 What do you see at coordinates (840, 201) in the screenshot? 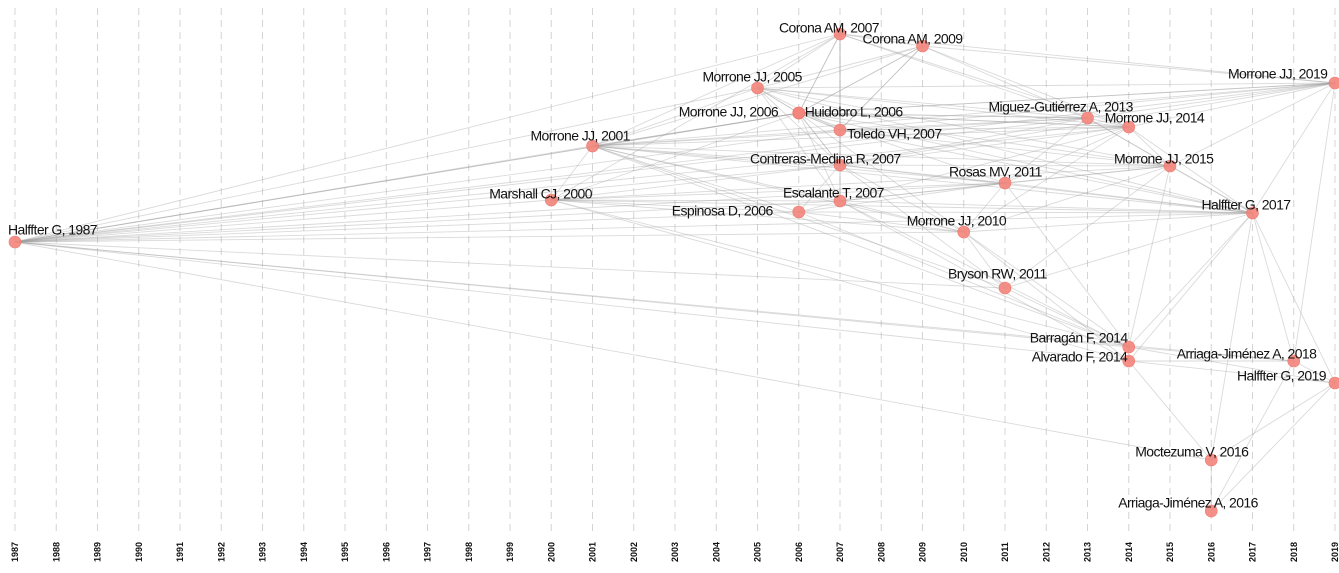
I see `node-escalante2007` at bounding box center [840, 201].